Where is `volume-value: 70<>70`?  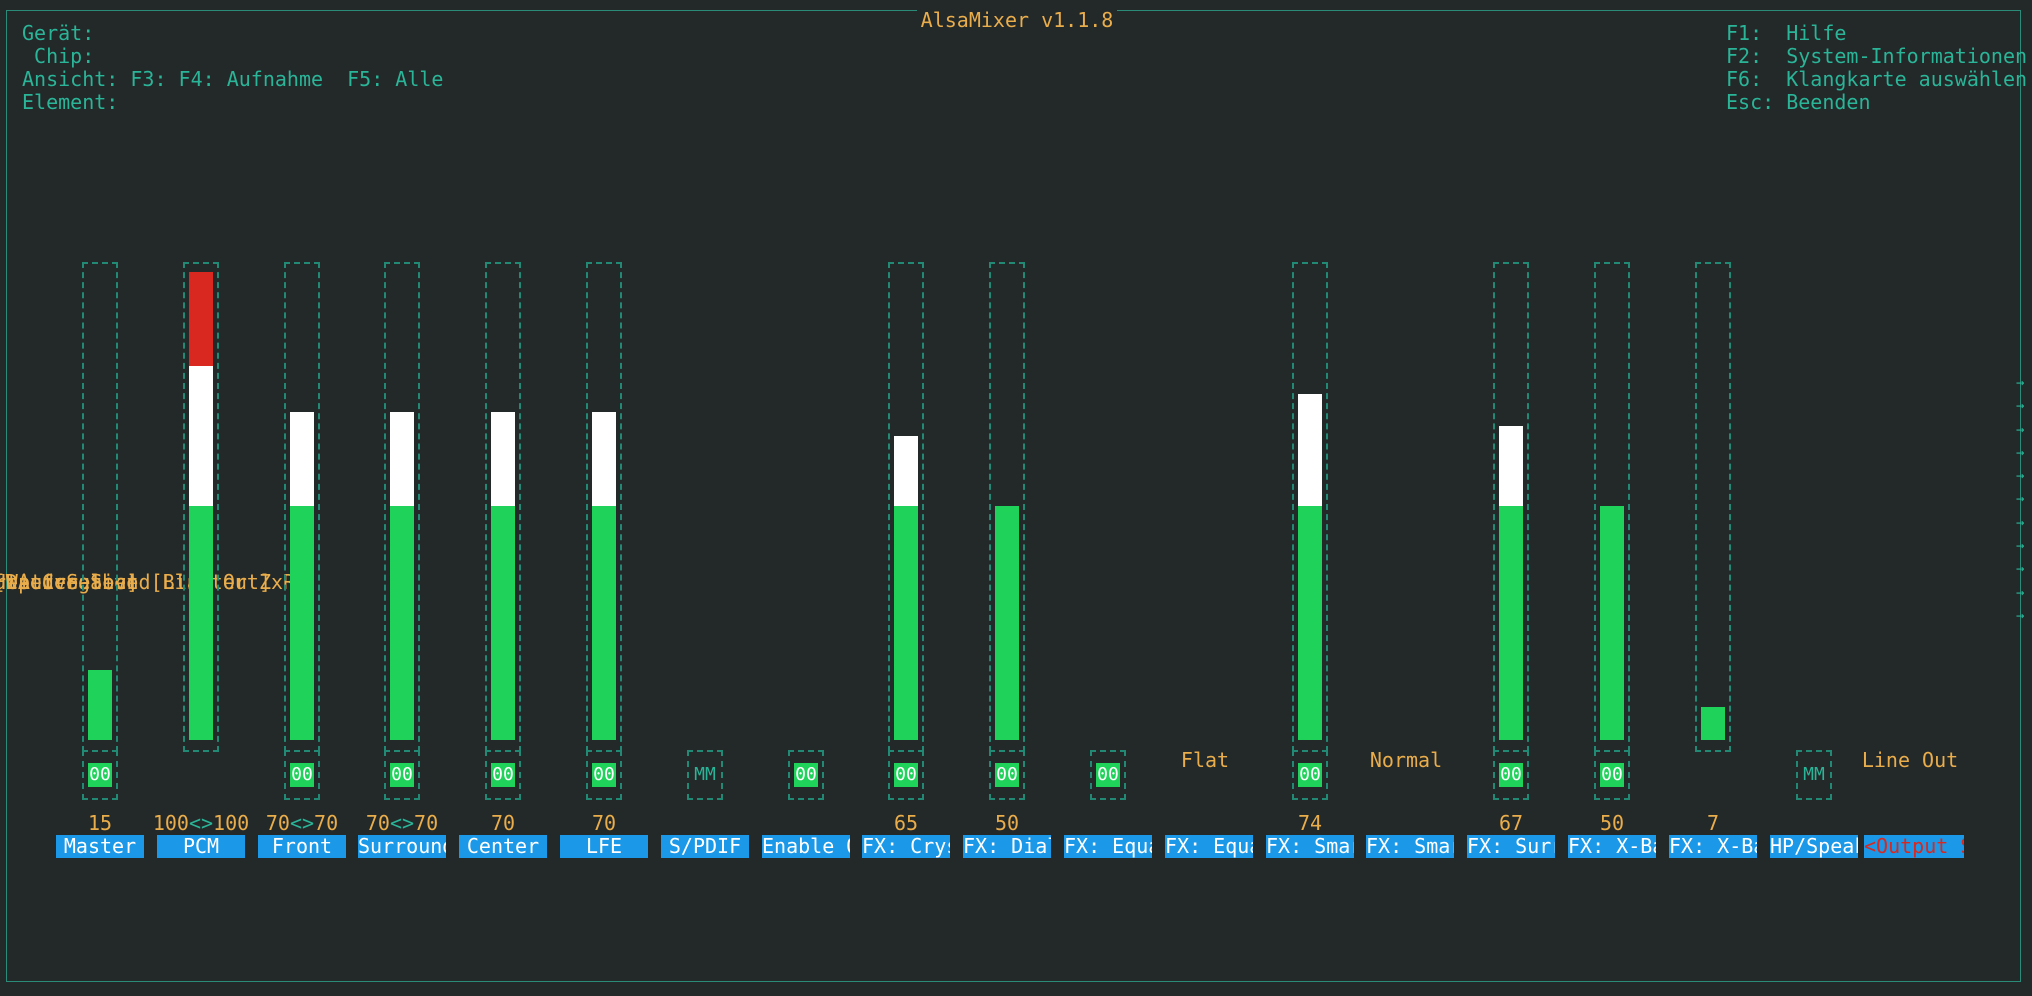
volume-value: 70<>70 is located at coordinates (402, 823).